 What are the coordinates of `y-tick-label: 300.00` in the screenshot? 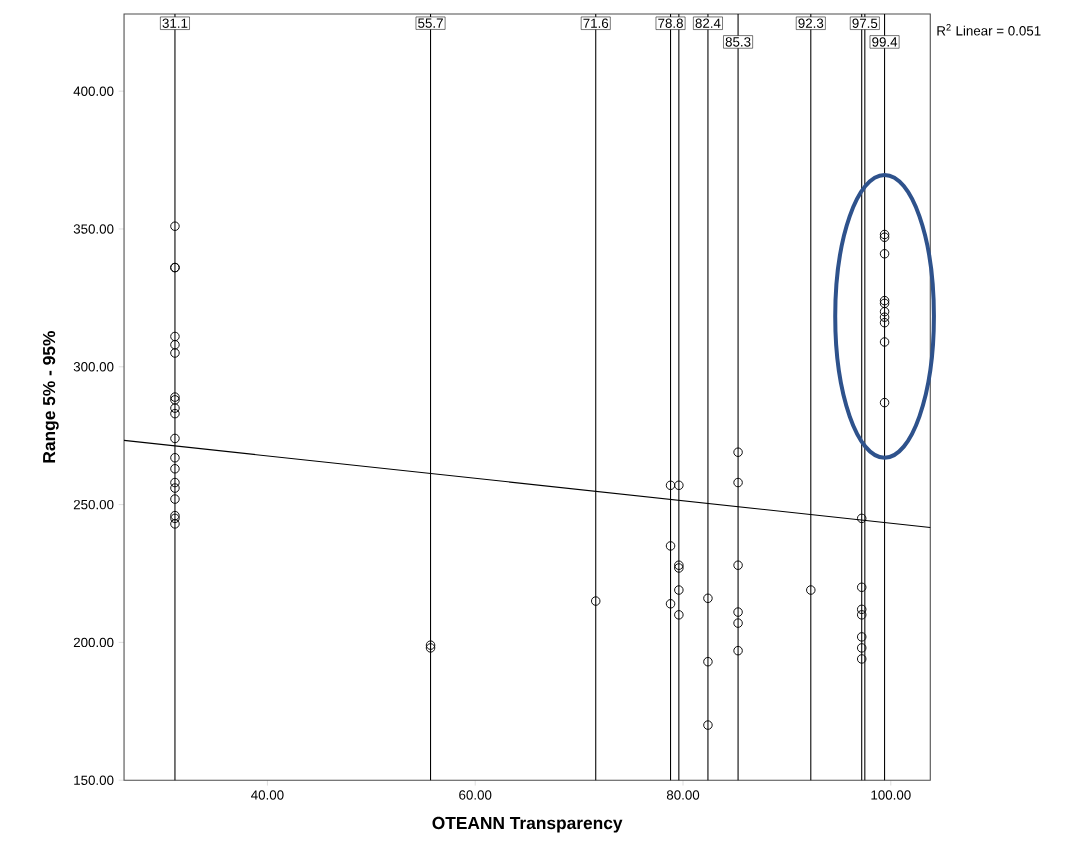 It's located at (93, 367).